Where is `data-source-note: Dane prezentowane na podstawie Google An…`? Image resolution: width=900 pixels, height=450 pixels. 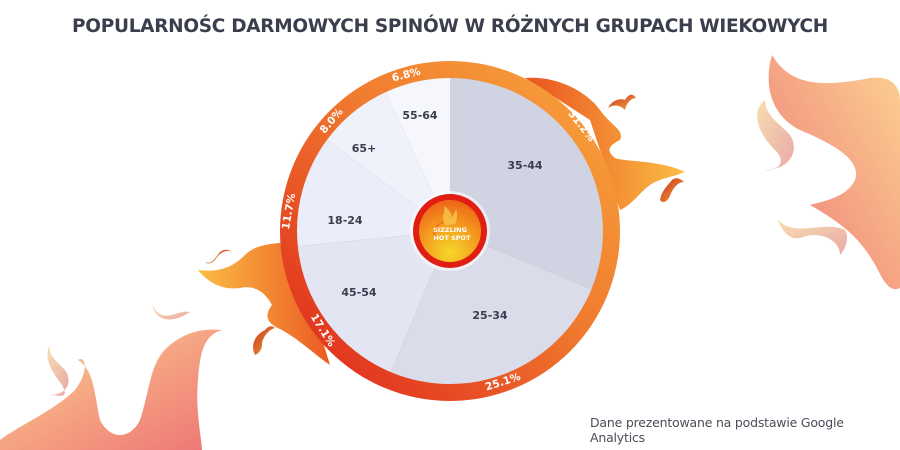 data-source-note: Dane prezentowane na podstawie Google An… is located at coordinates (717, 430).